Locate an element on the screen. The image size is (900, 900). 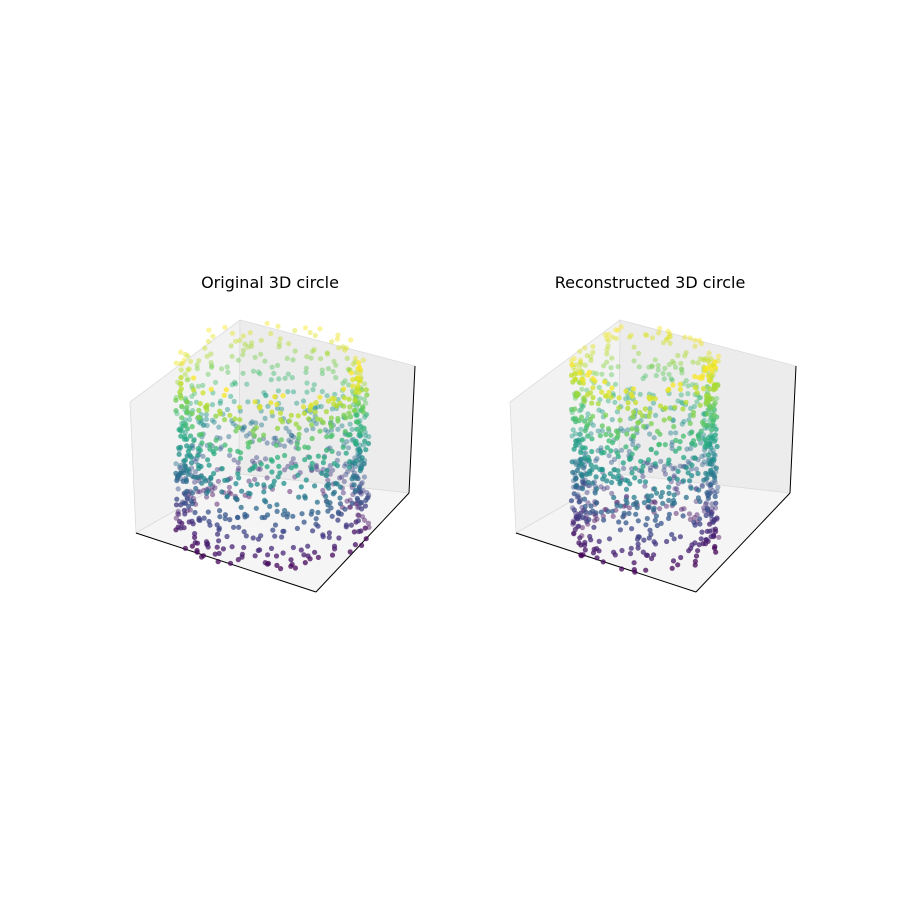
y-axis-line is located at coordinates (362, 542).